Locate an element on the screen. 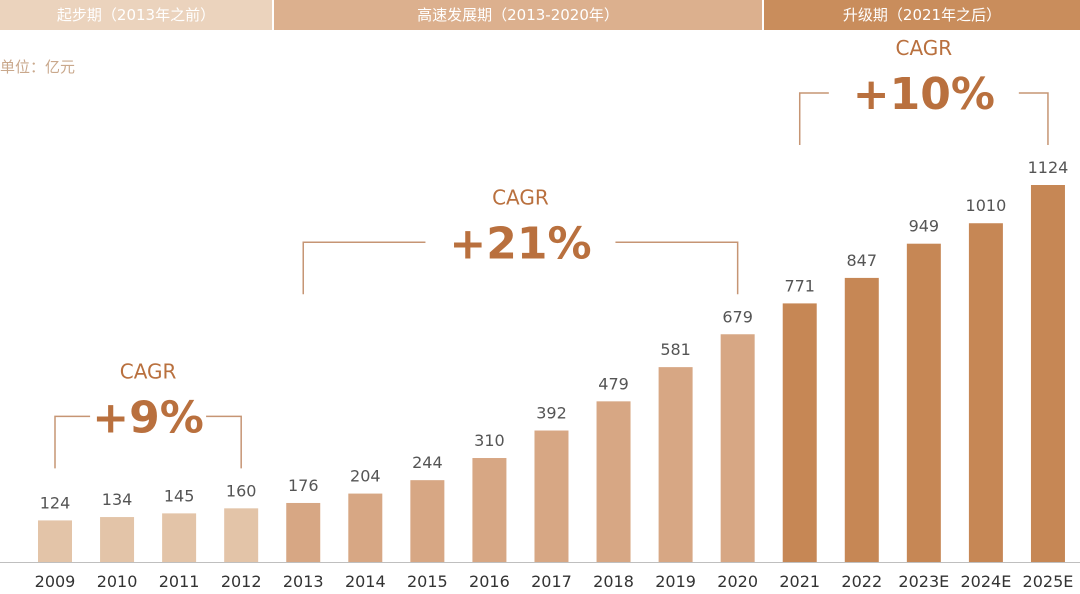  data-label: 204 is located at coordinates (365, 476).